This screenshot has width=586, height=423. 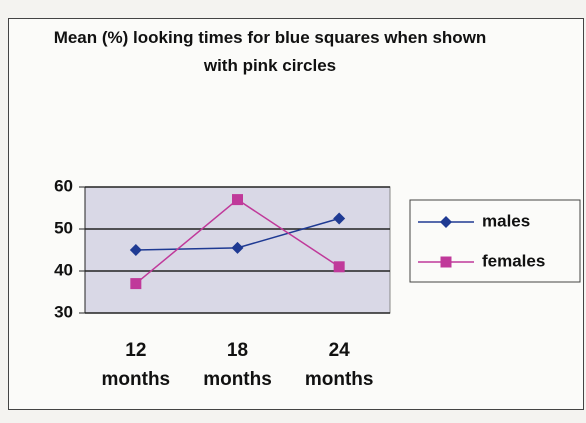 What do you see at coordinates (339, 365) in the screenshot?
I see `x-tick-label: 24 months` at bounding box center [339, 365].